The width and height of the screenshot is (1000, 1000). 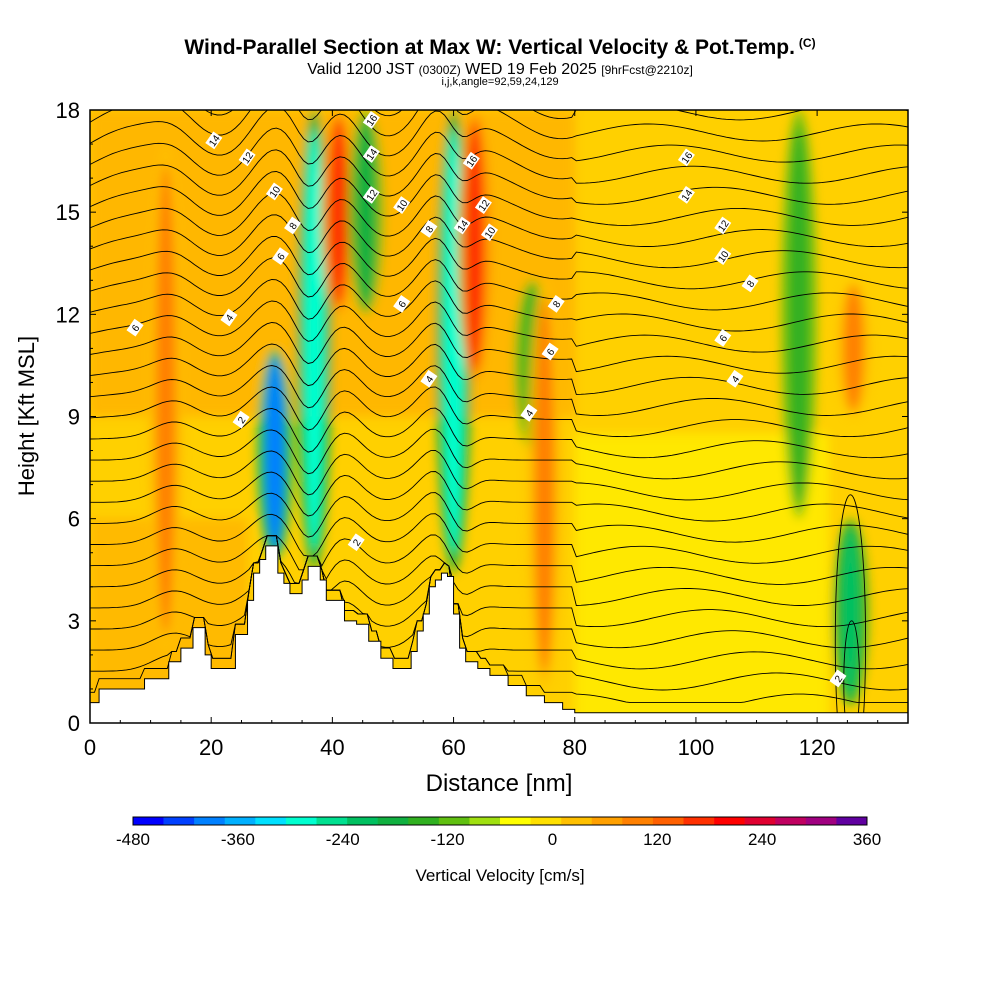 What do you see at coordinates (439, 70) in the screenshot?
I see `valid-utc: (0300Z)` at bounding box center [439, 70].